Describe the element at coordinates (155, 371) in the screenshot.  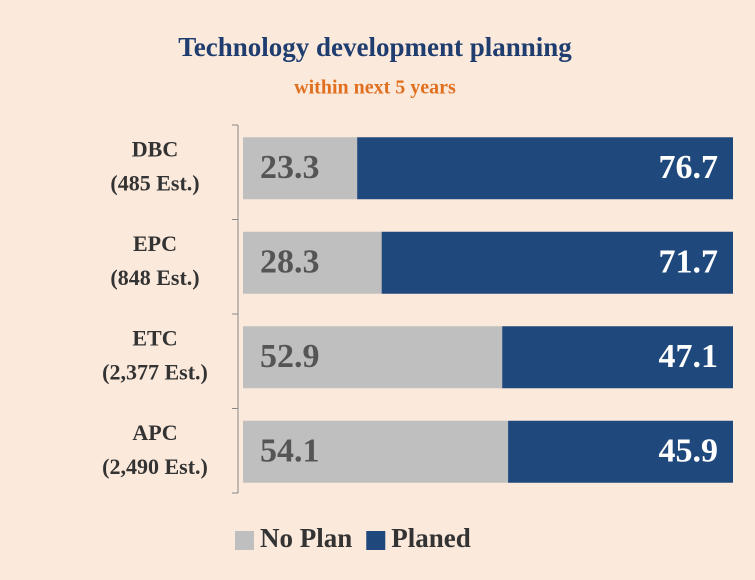
I see `y-tick-label: (2,377 Est.)` at that location.